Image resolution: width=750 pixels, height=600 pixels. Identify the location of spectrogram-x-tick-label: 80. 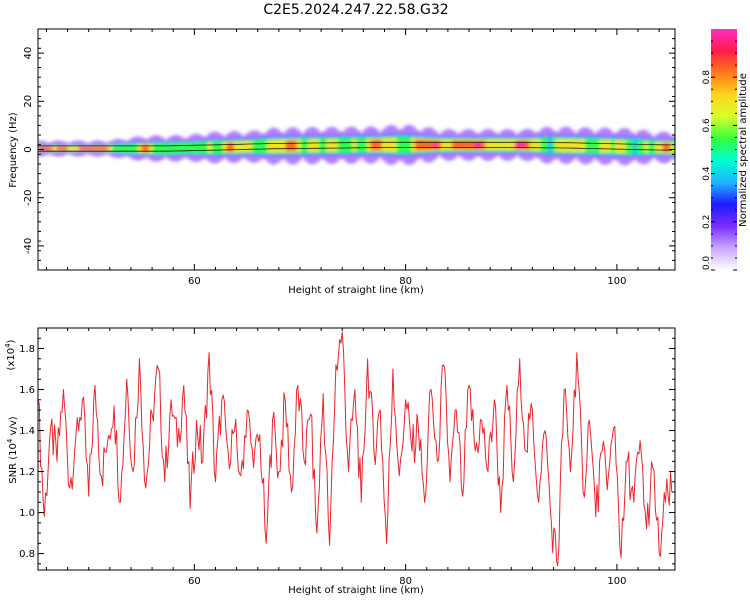
(405, 281).